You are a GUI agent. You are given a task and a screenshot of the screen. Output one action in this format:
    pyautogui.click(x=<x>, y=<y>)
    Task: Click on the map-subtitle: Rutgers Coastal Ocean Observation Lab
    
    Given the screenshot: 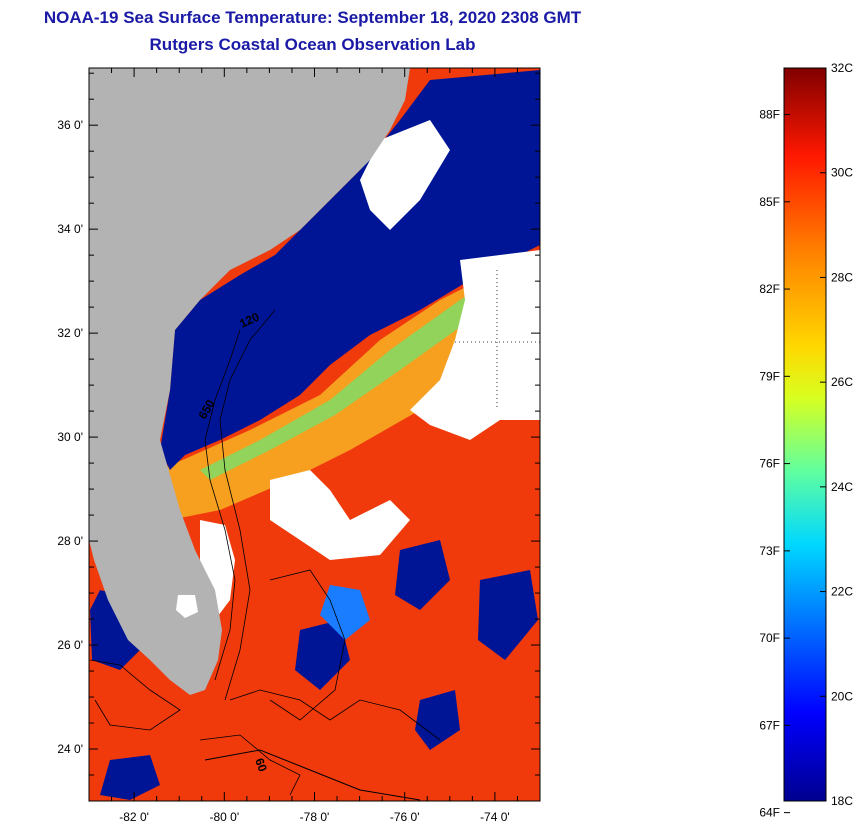 What is the action you would take?
    pyautogui.click(x=312, y=44)
    